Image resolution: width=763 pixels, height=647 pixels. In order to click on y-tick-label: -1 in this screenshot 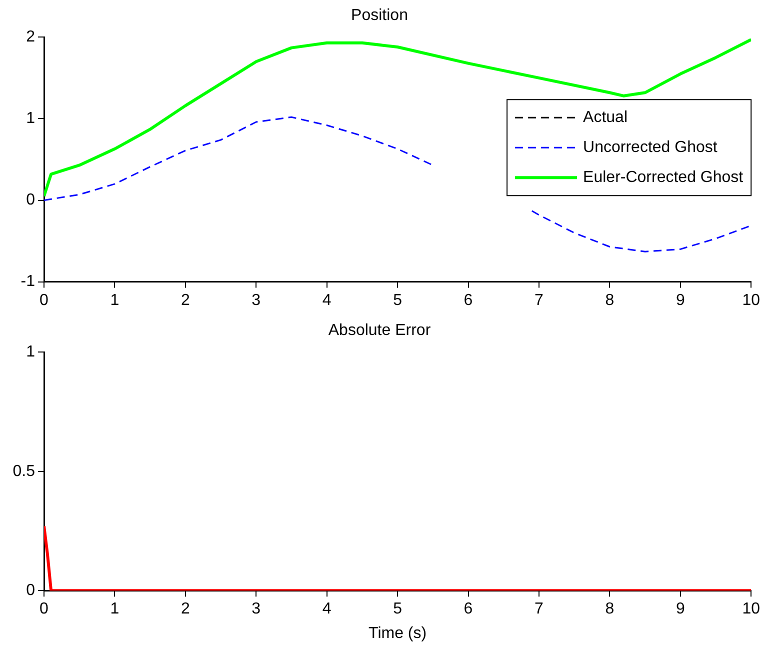, I will do `click(28, 281)`.